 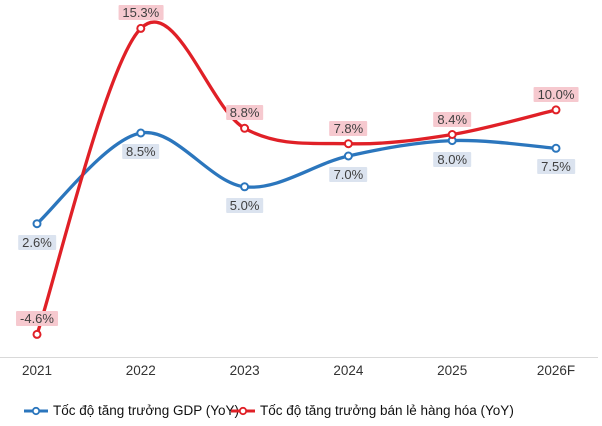 What do you see at coordinates (37, 334) in the screenshot?
I see `retail-point-2021` at bounding box center [37, 334].